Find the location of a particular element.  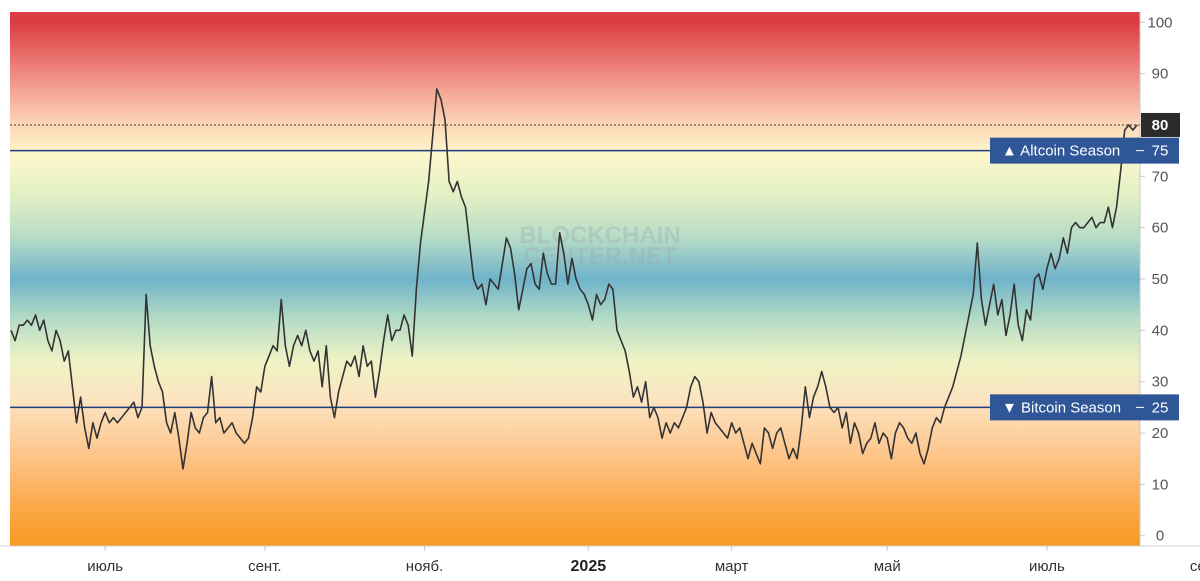

reference-value-25: 25 is located at coordinates (1160, 407).